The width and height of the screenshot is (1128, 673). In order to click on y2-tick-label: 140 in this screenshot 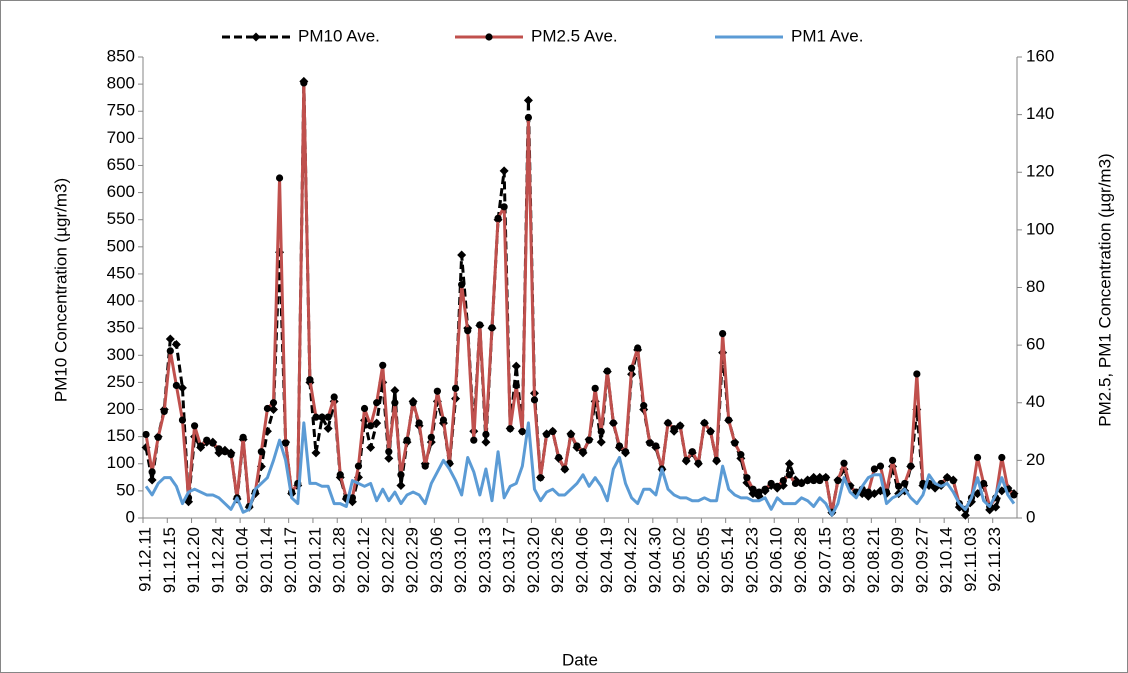, I will do `click(1040, 113)`.